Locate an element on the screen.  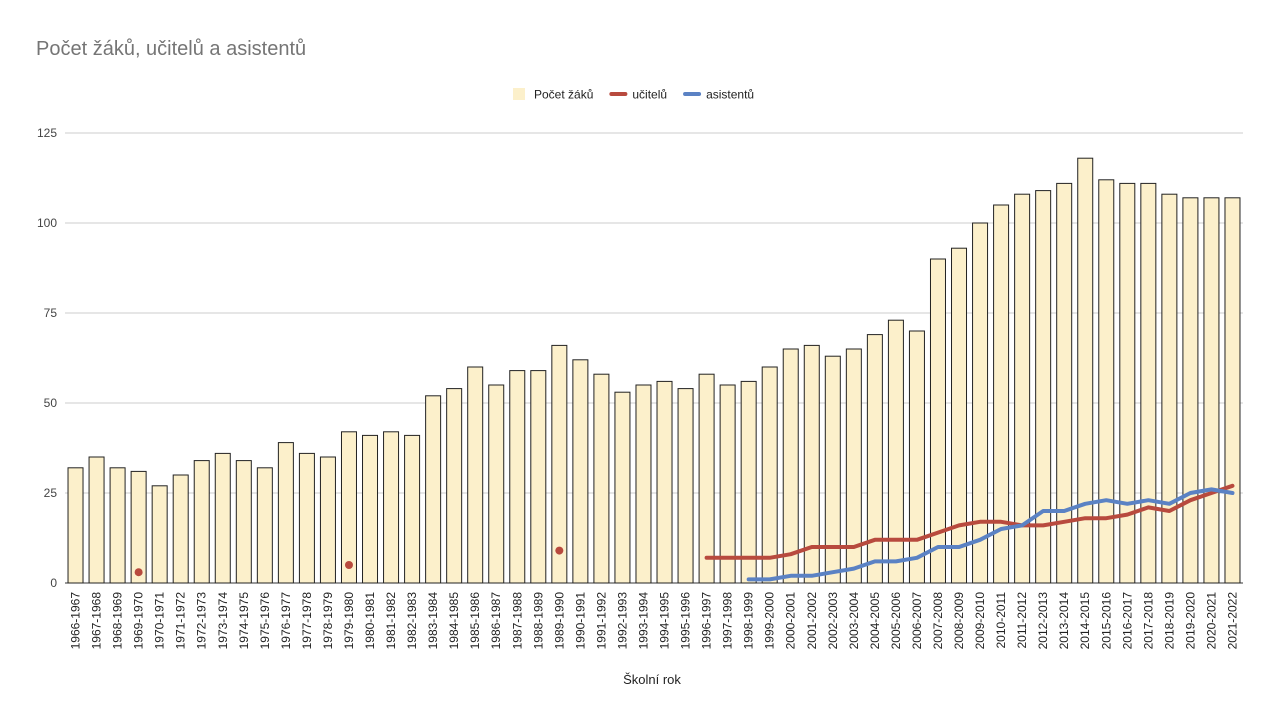
x-tick-label: 2020-2021 is located at coordinates (1211, 621).